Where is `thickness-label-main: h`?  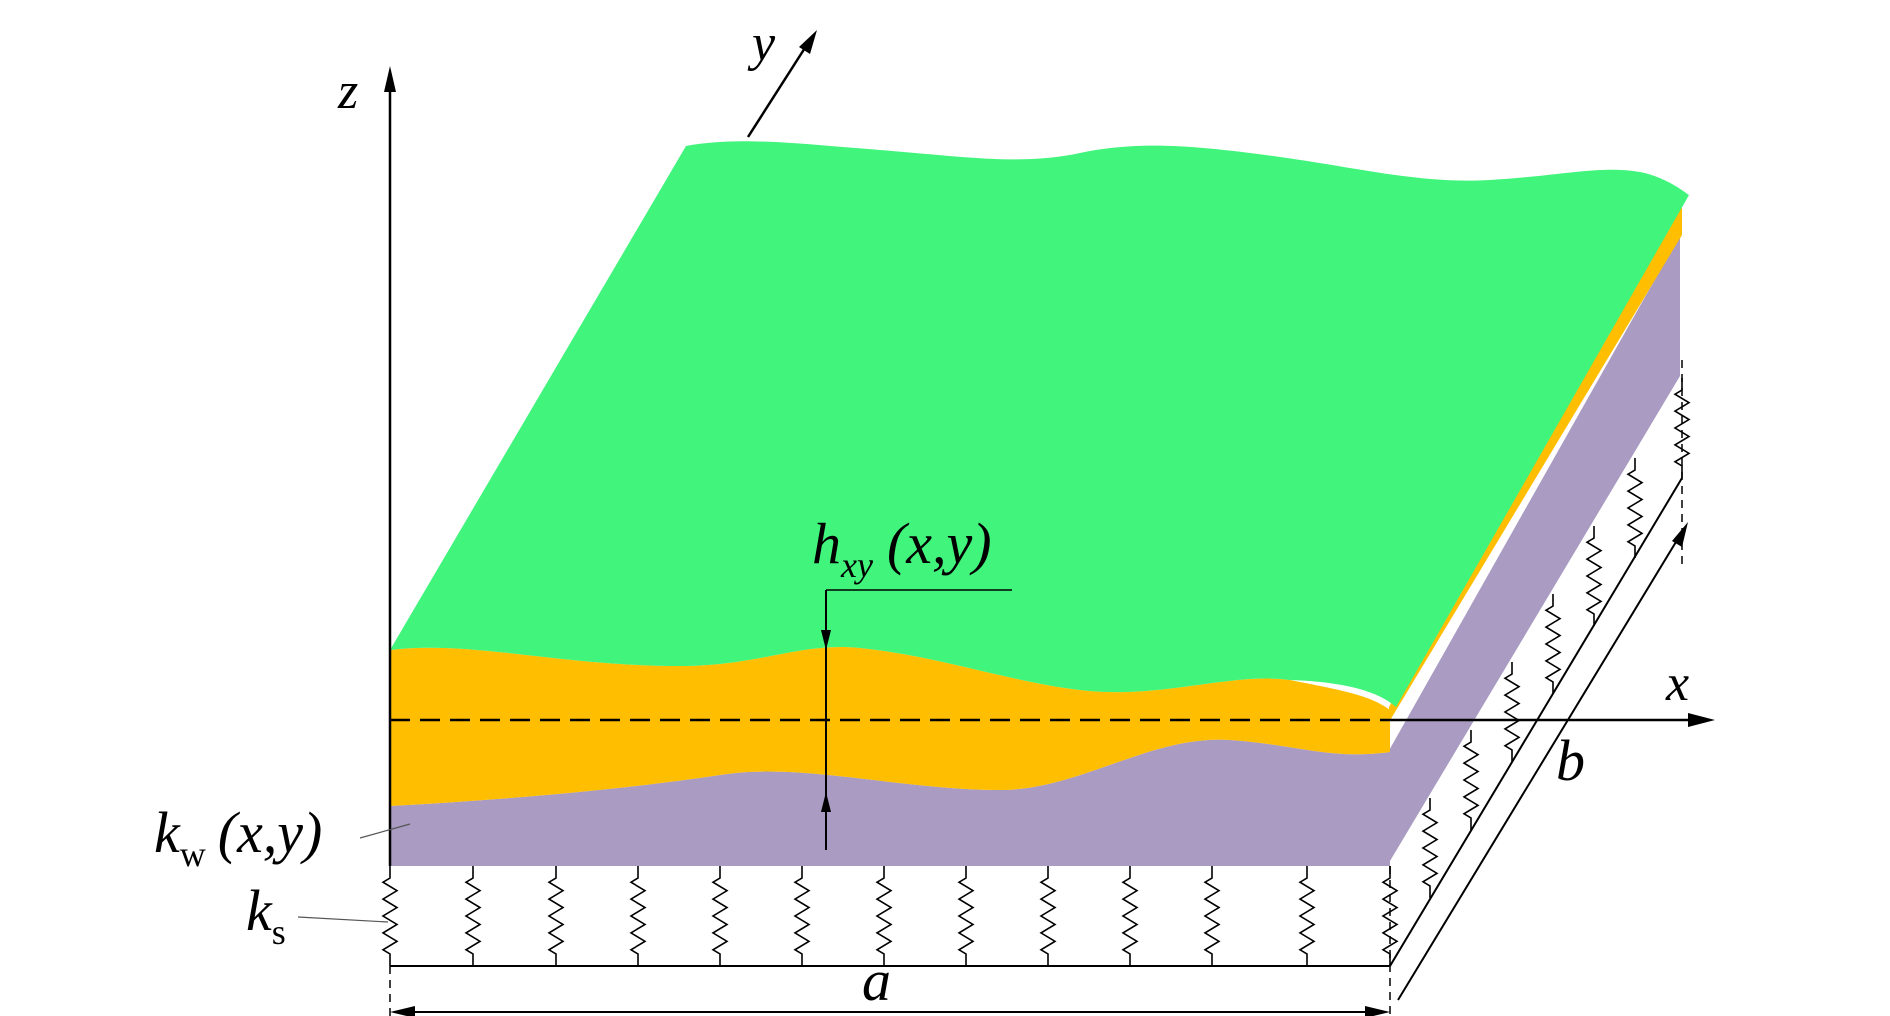 thickness-label-main: h is located at coordinates (826, 543).